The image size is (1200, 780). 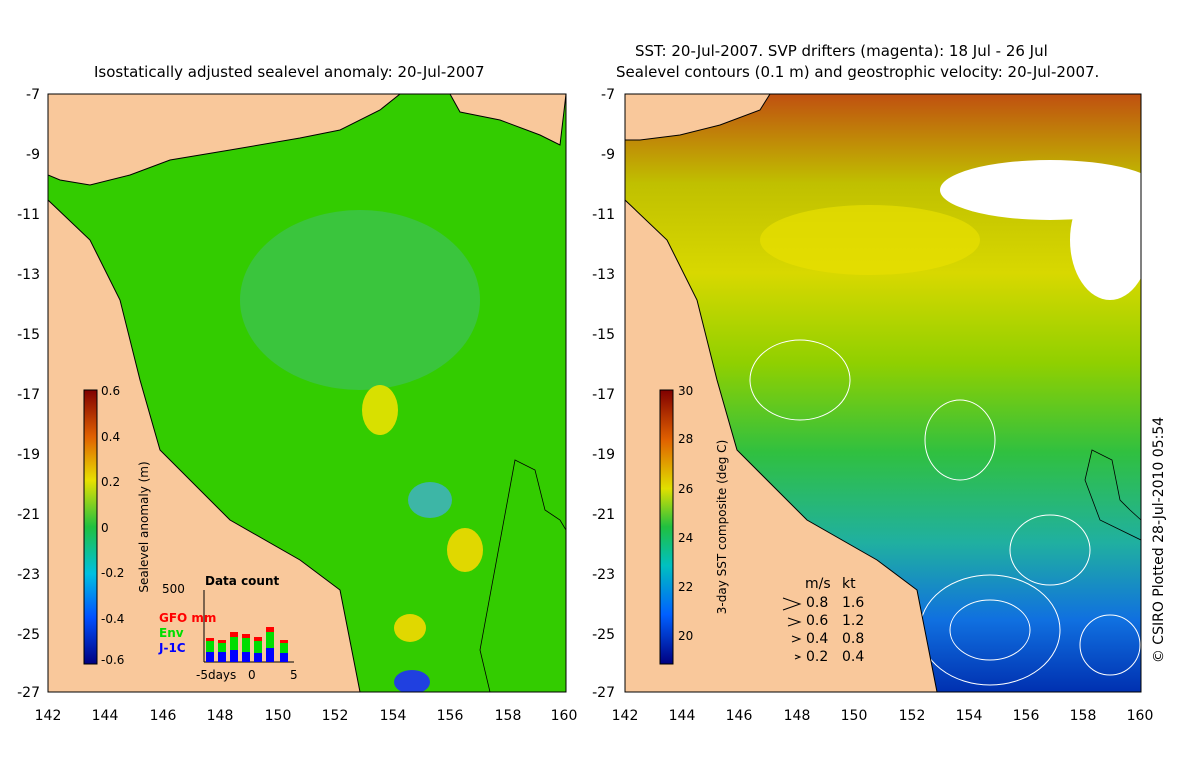 I want to click on right-y-tick: -17, so click(x=603, y=395).